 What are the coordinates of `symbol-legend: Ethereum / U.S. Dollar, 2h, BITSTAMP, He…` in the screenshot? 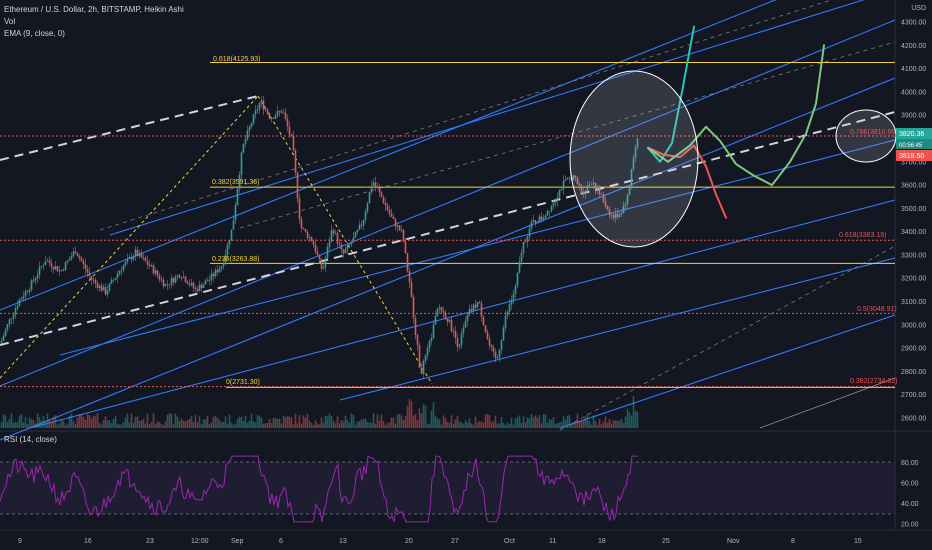 It's located at (94, 9).